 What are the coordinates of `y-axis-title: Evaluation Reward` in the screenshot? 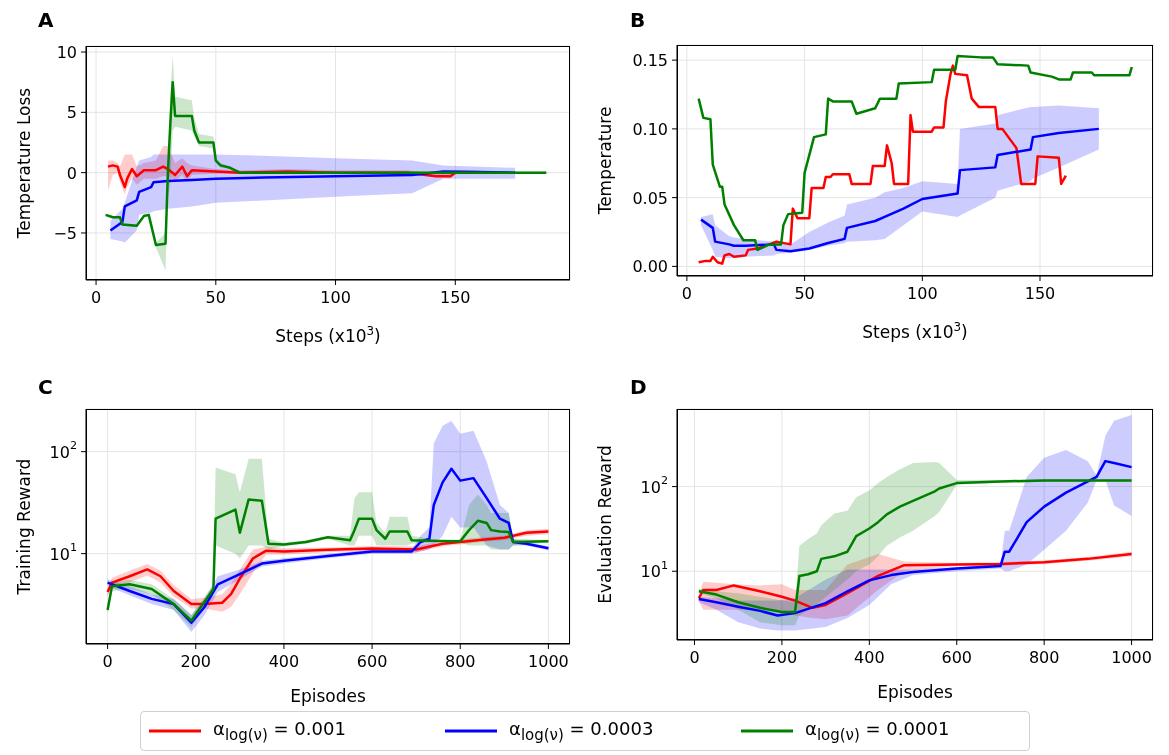 It's located at (605, 524).